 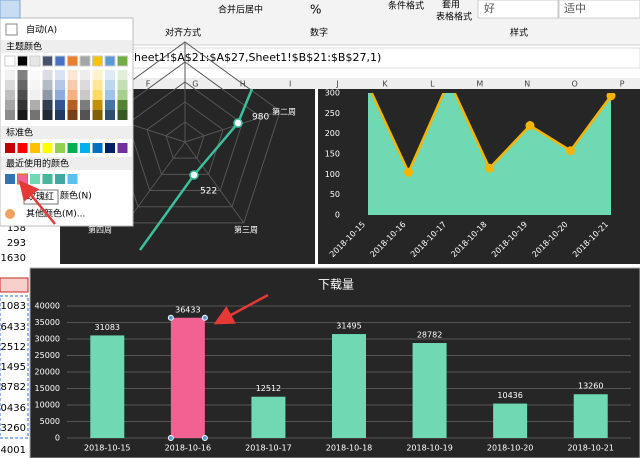 What do you see at coordinates (41, 30) in the screenshot?
I see `menu-text: 自动(A)` at bounding box center [41, 30].